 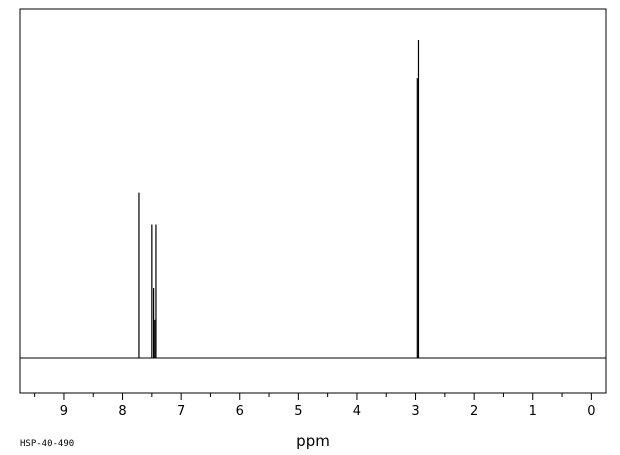 I want to click on x-tick-label-0: 0, so click(x=591, y=411).